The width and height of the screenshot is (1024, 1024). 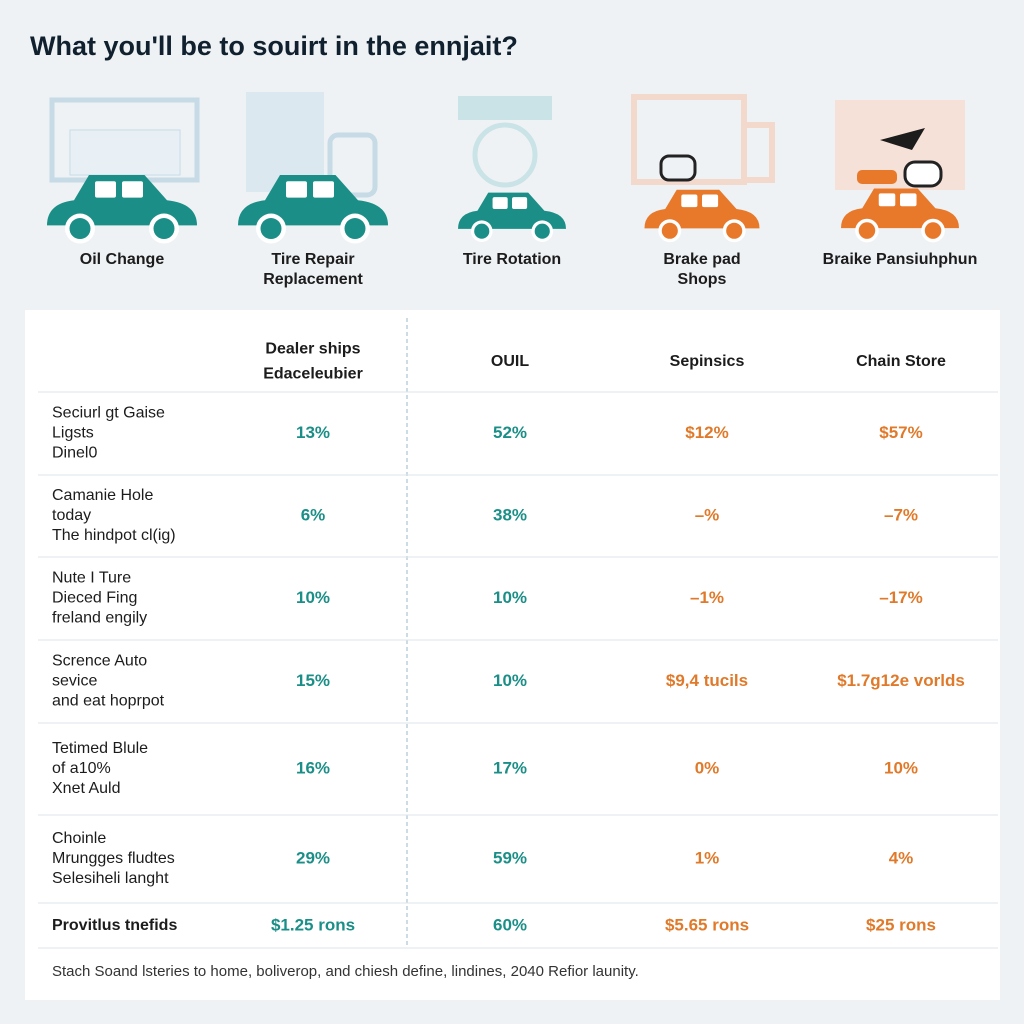 I want to click on column-header: Sepinsics, so click(x=707, y=361).